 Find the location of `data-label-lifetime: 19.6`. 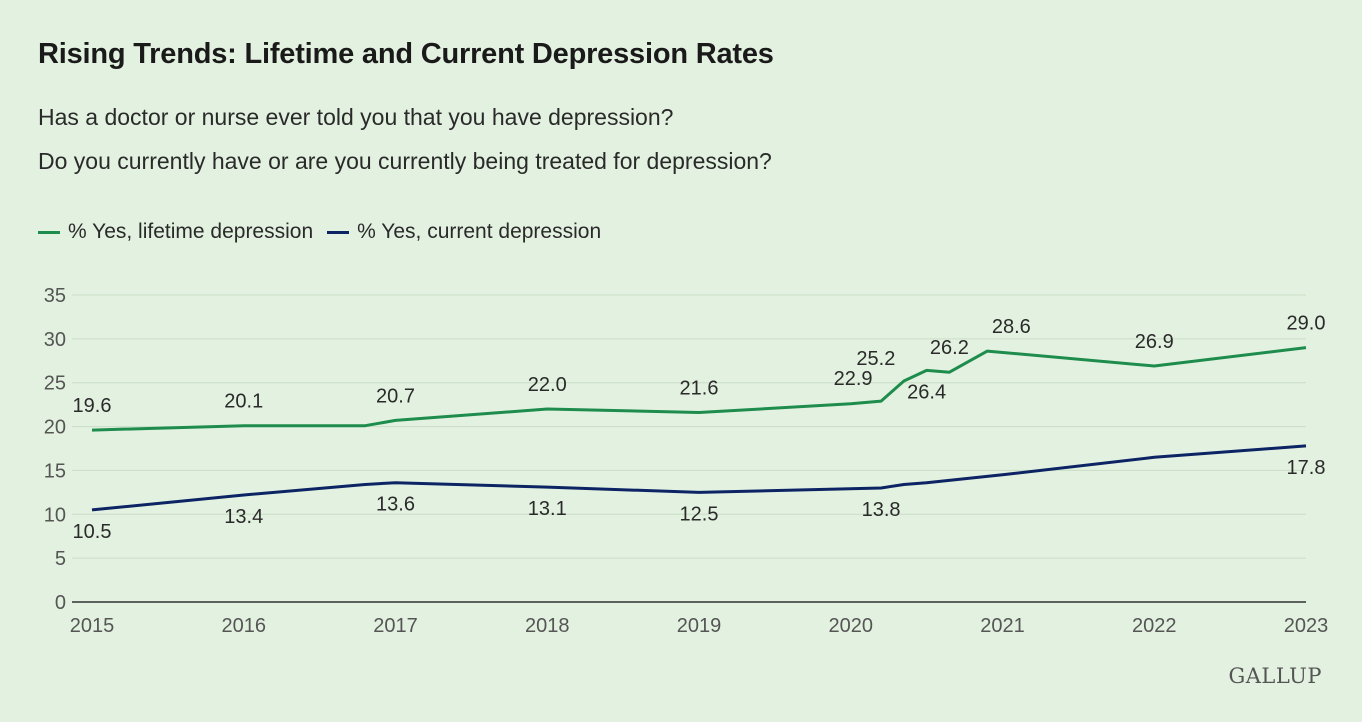

data-label-lifetime: 19.6 is located at coordinates (92, 406).